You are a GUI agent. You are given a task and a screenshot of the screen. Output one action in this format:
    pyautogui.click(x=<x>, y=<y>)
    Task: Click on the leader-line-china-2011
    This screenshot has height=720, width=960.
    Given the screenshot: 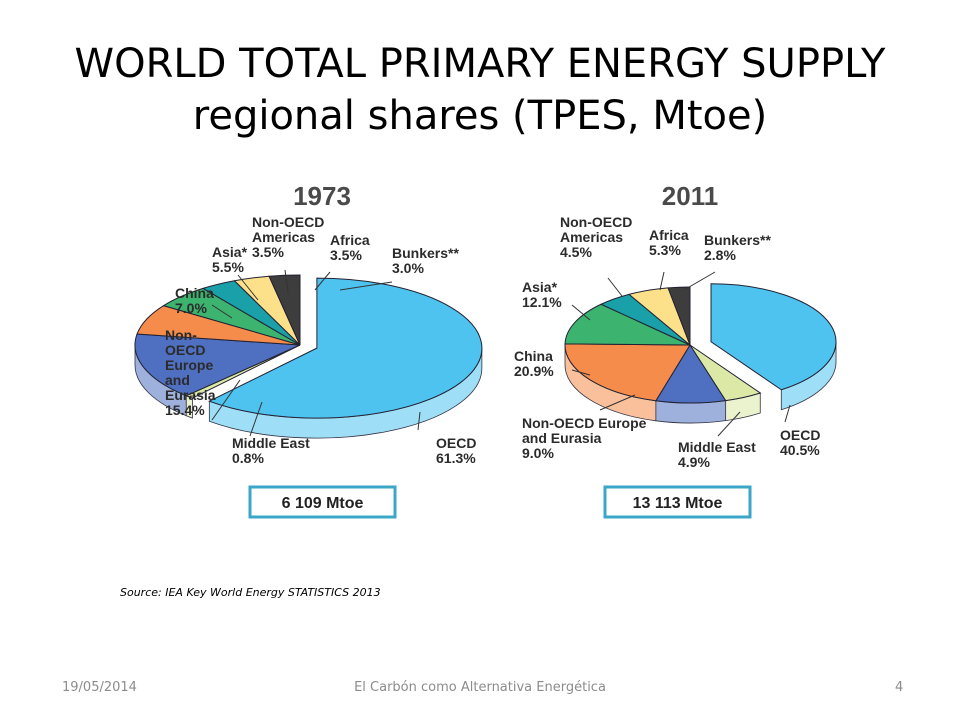 What is the action you would take?
    pyautogui.click(x=581, y=372)
    